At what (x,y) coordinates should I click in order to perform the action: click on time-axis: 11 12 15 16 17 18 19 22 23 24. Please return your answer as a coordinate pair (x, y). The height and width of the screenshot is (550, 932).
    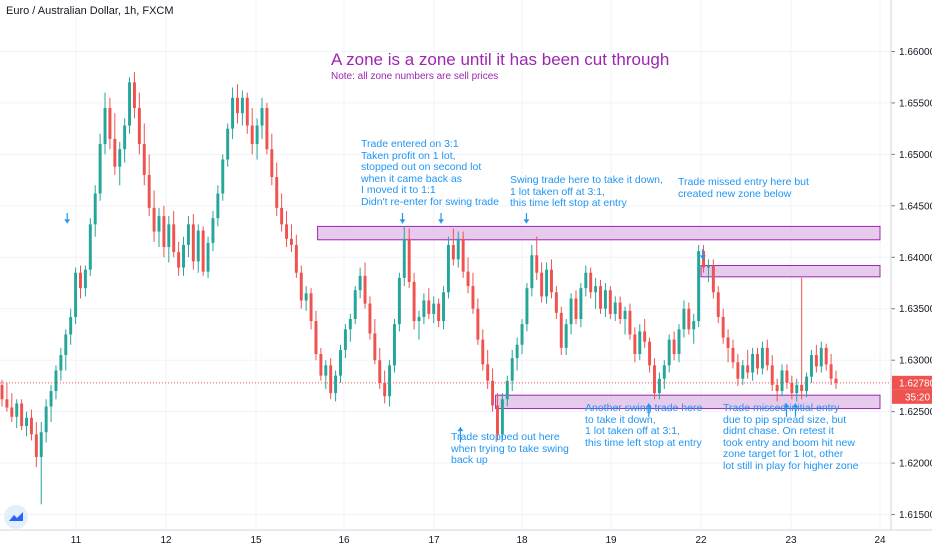
    Looking at the image, I should click on (466, 537).